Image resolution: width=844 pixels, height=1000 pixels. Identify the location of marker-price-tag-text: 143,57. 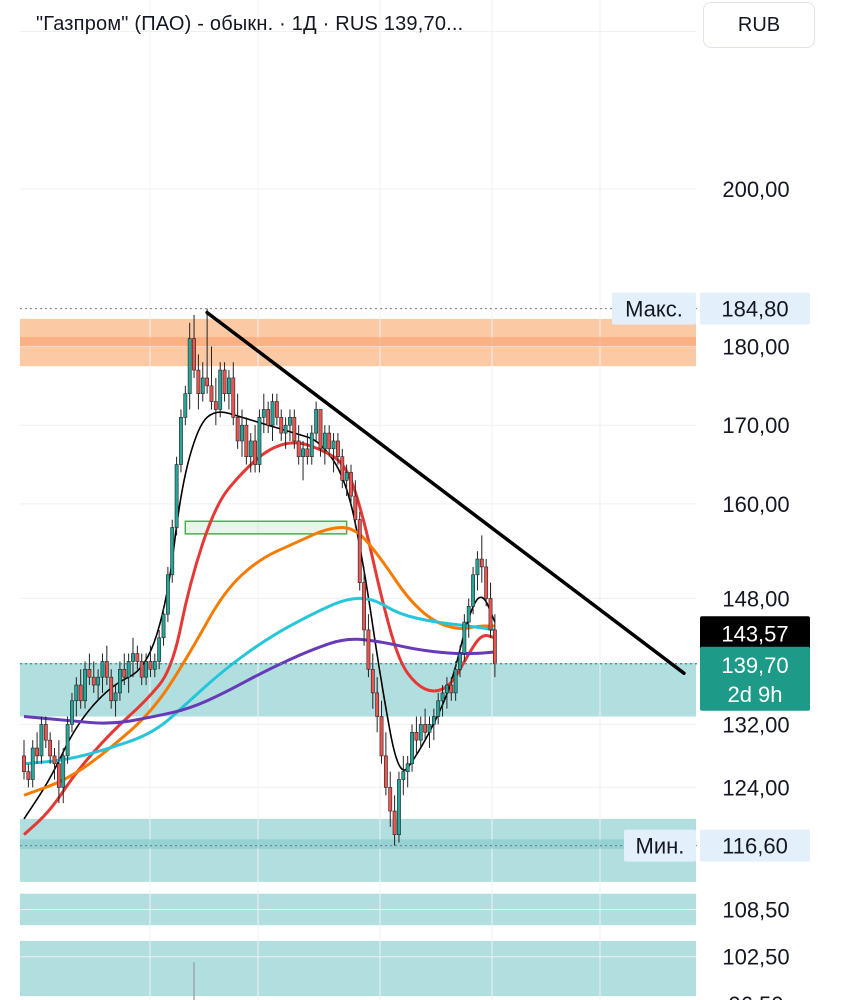
(754, 633).